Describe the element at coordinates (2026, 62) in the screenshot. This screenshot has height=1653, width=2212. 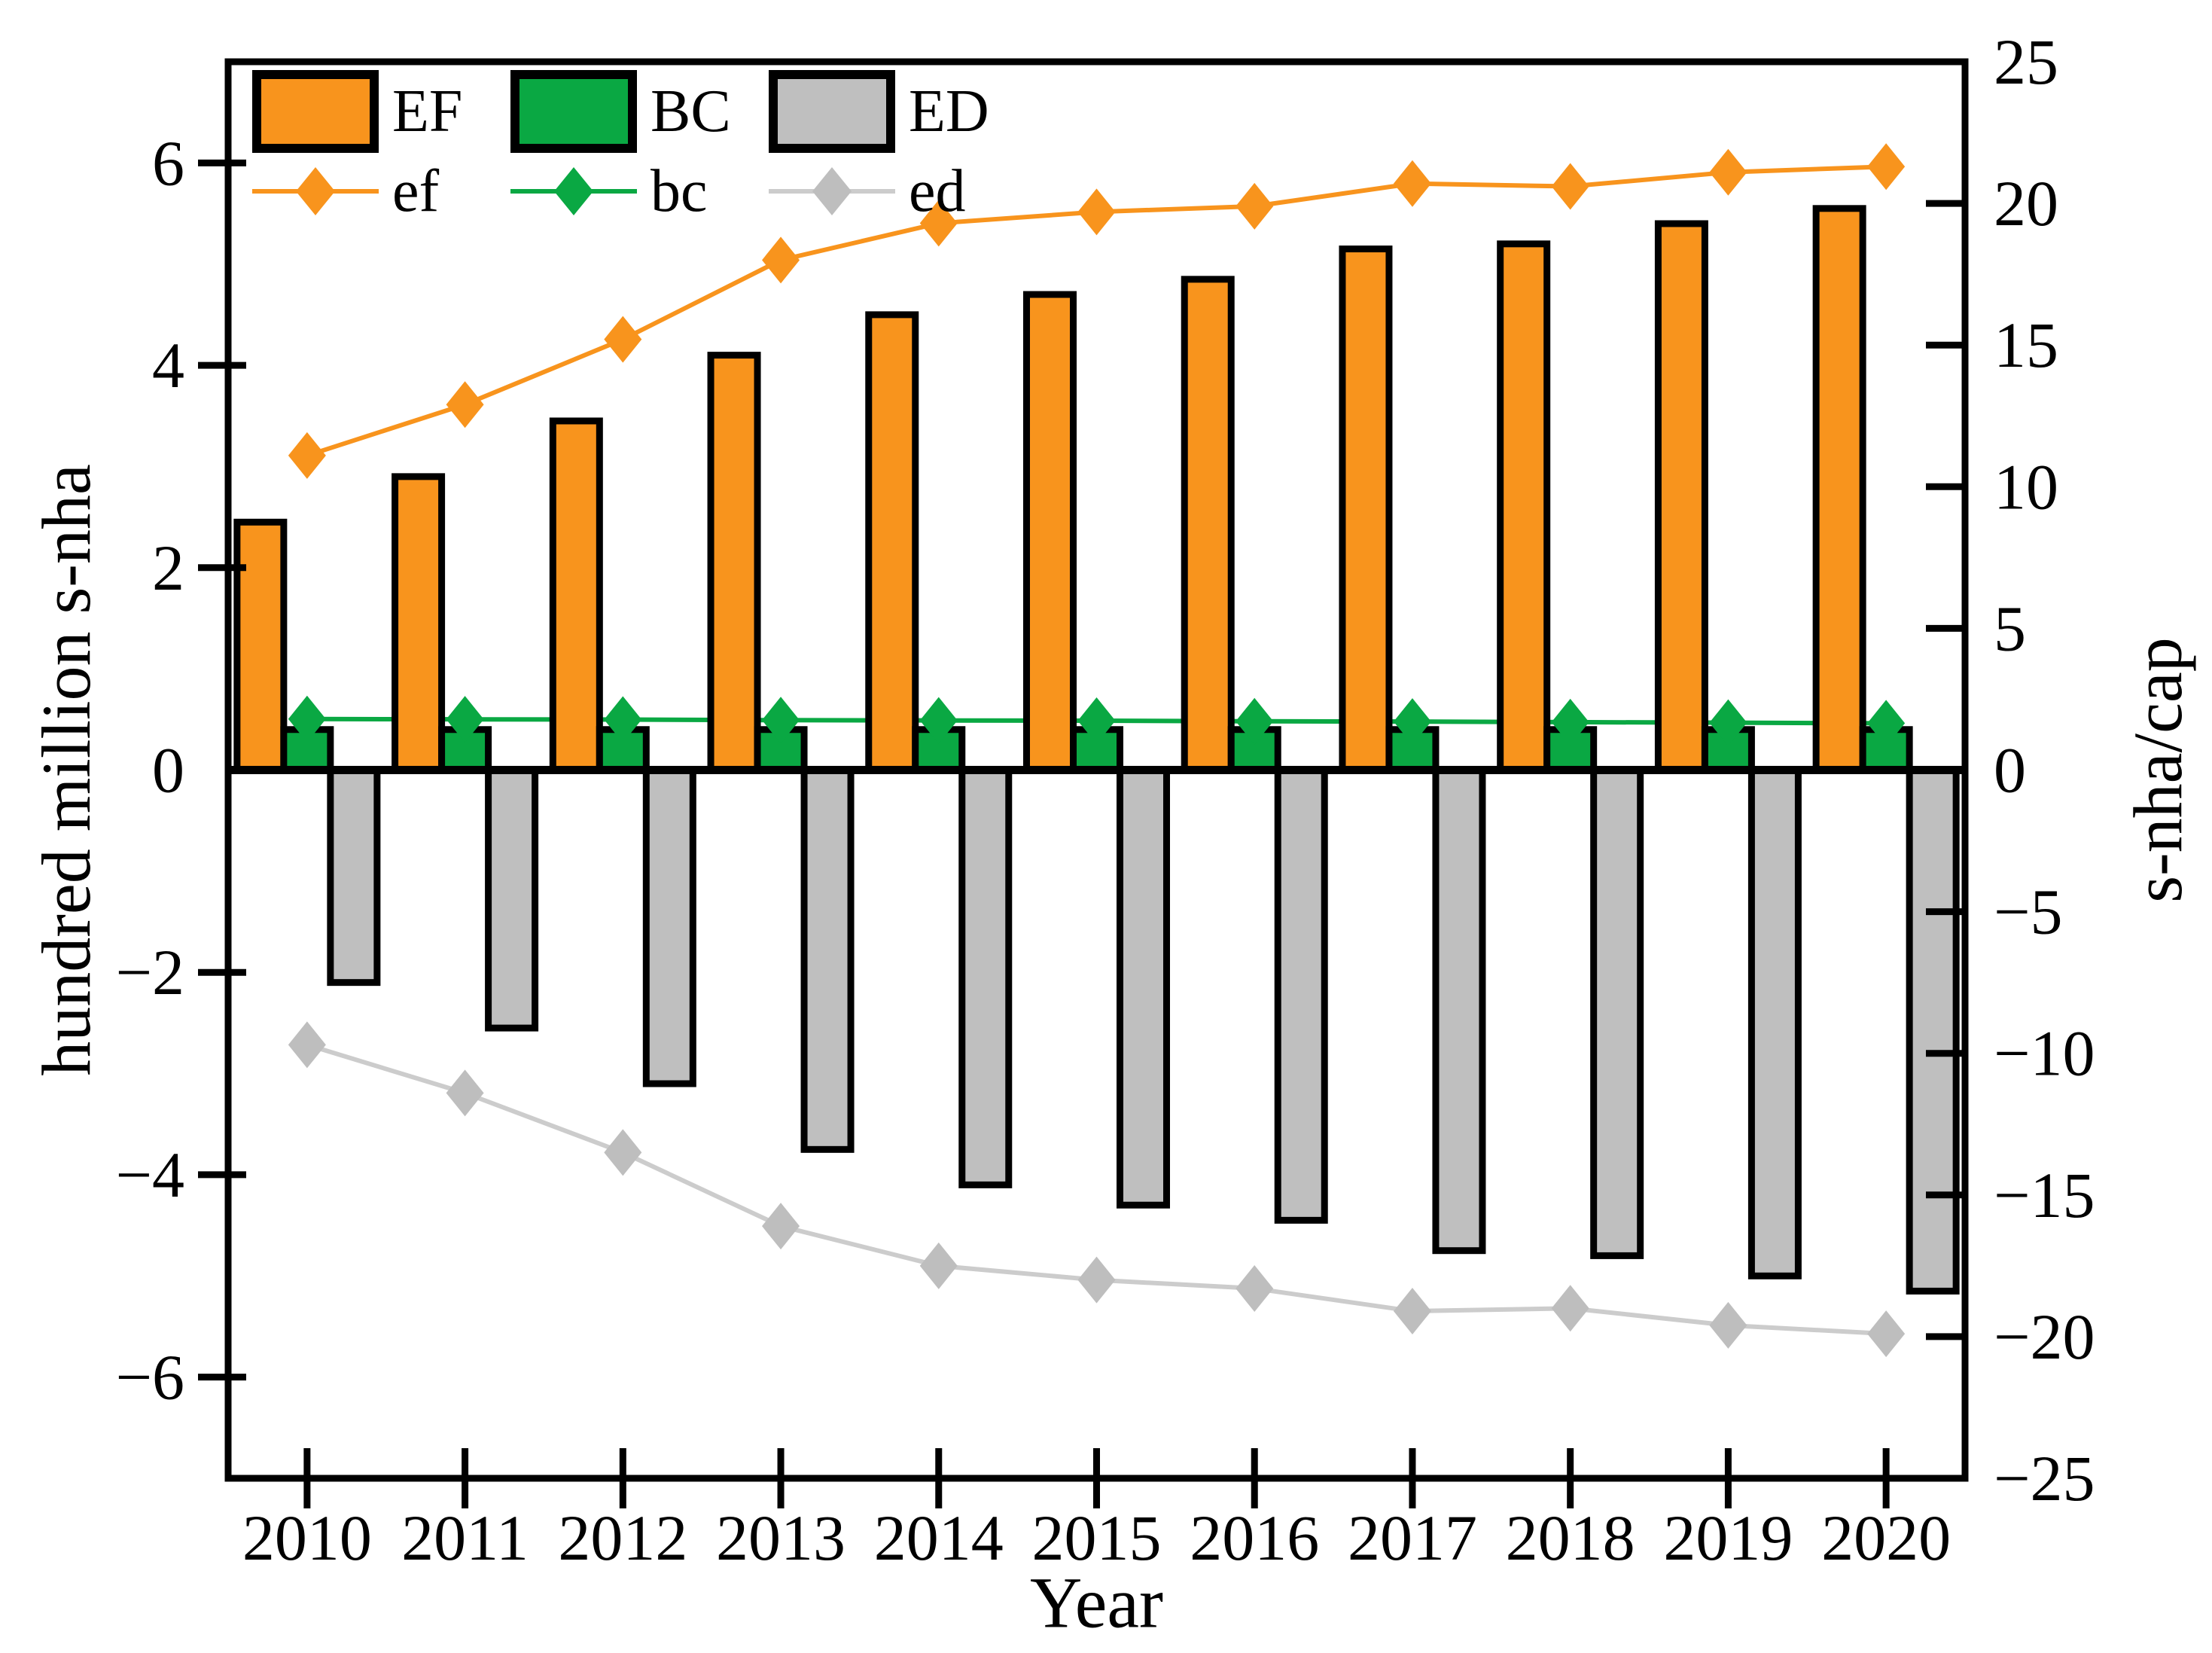
I see `right-axis-tick-label: 25` at that location.